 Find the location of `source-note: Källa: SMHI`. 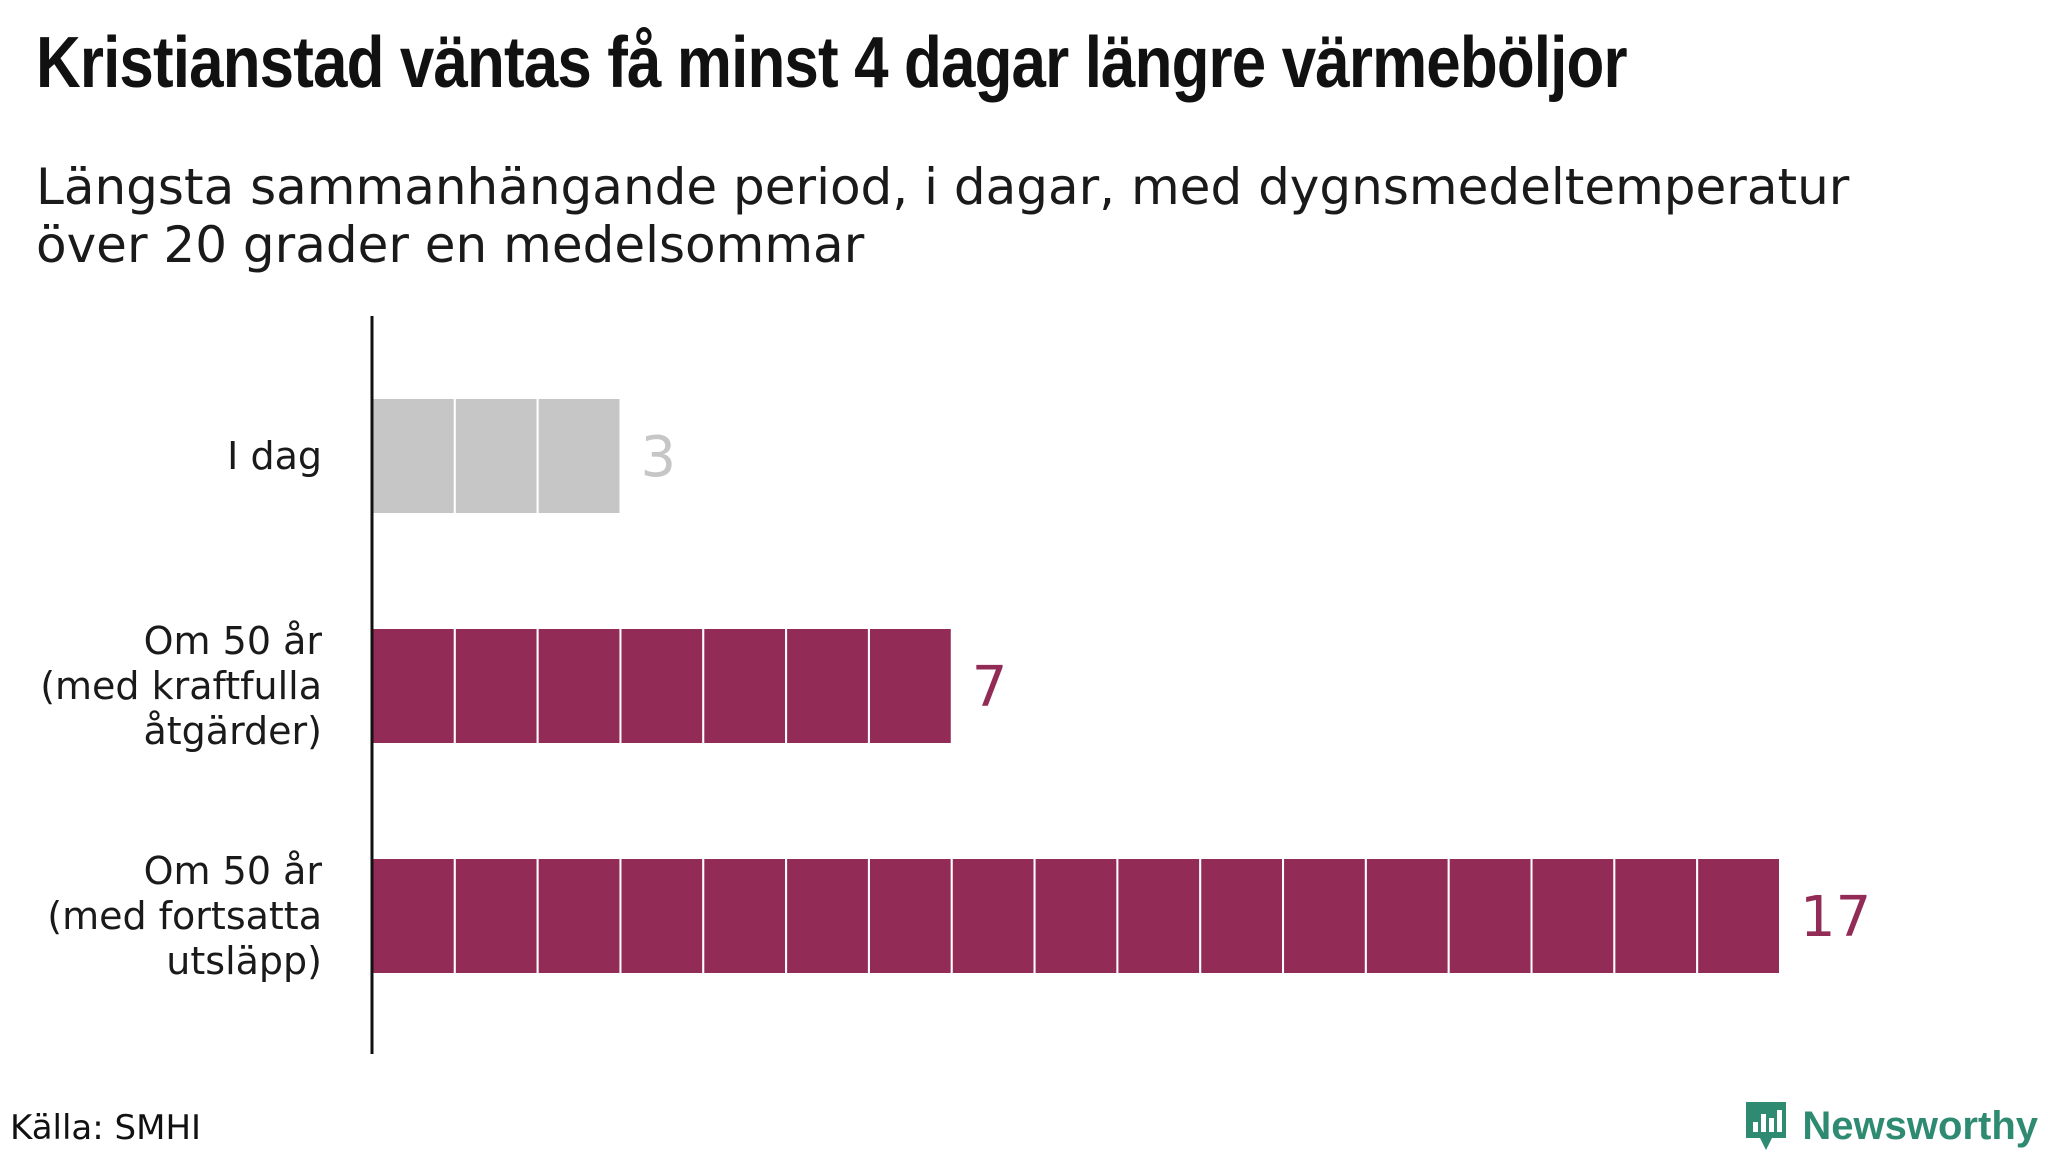

source-note: Källa: SMHI is located at coordinates (106, 1128).